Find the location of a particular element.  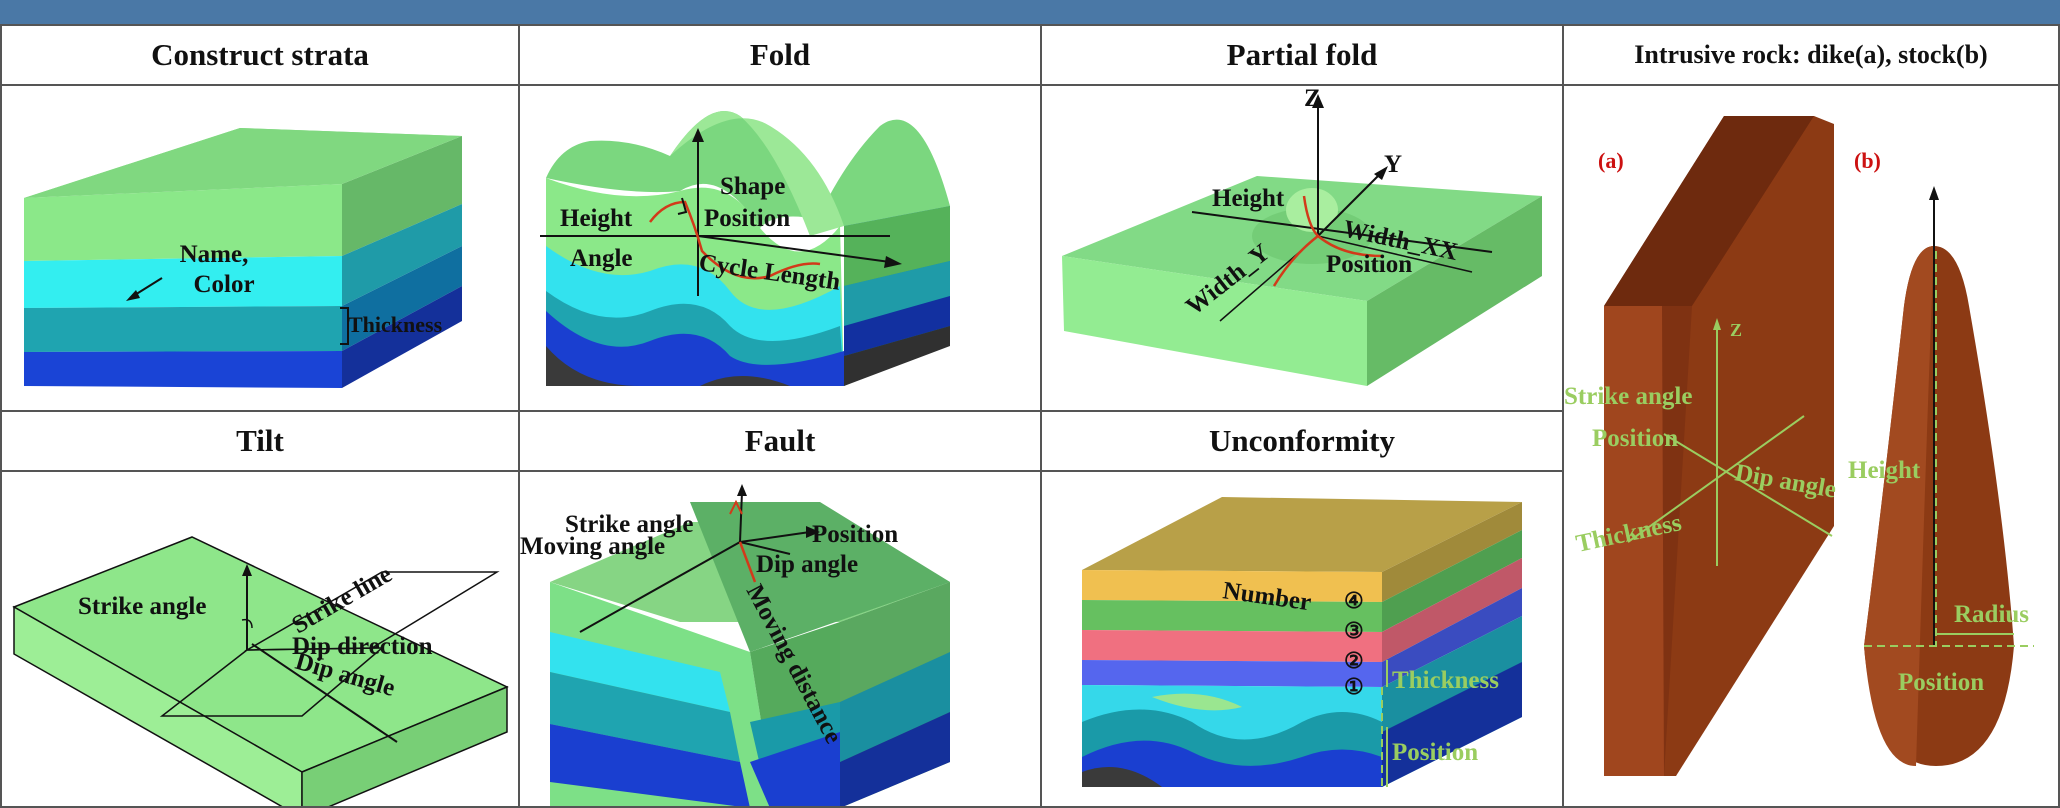

shape-label: Shape is located at coordinates (752, 186).